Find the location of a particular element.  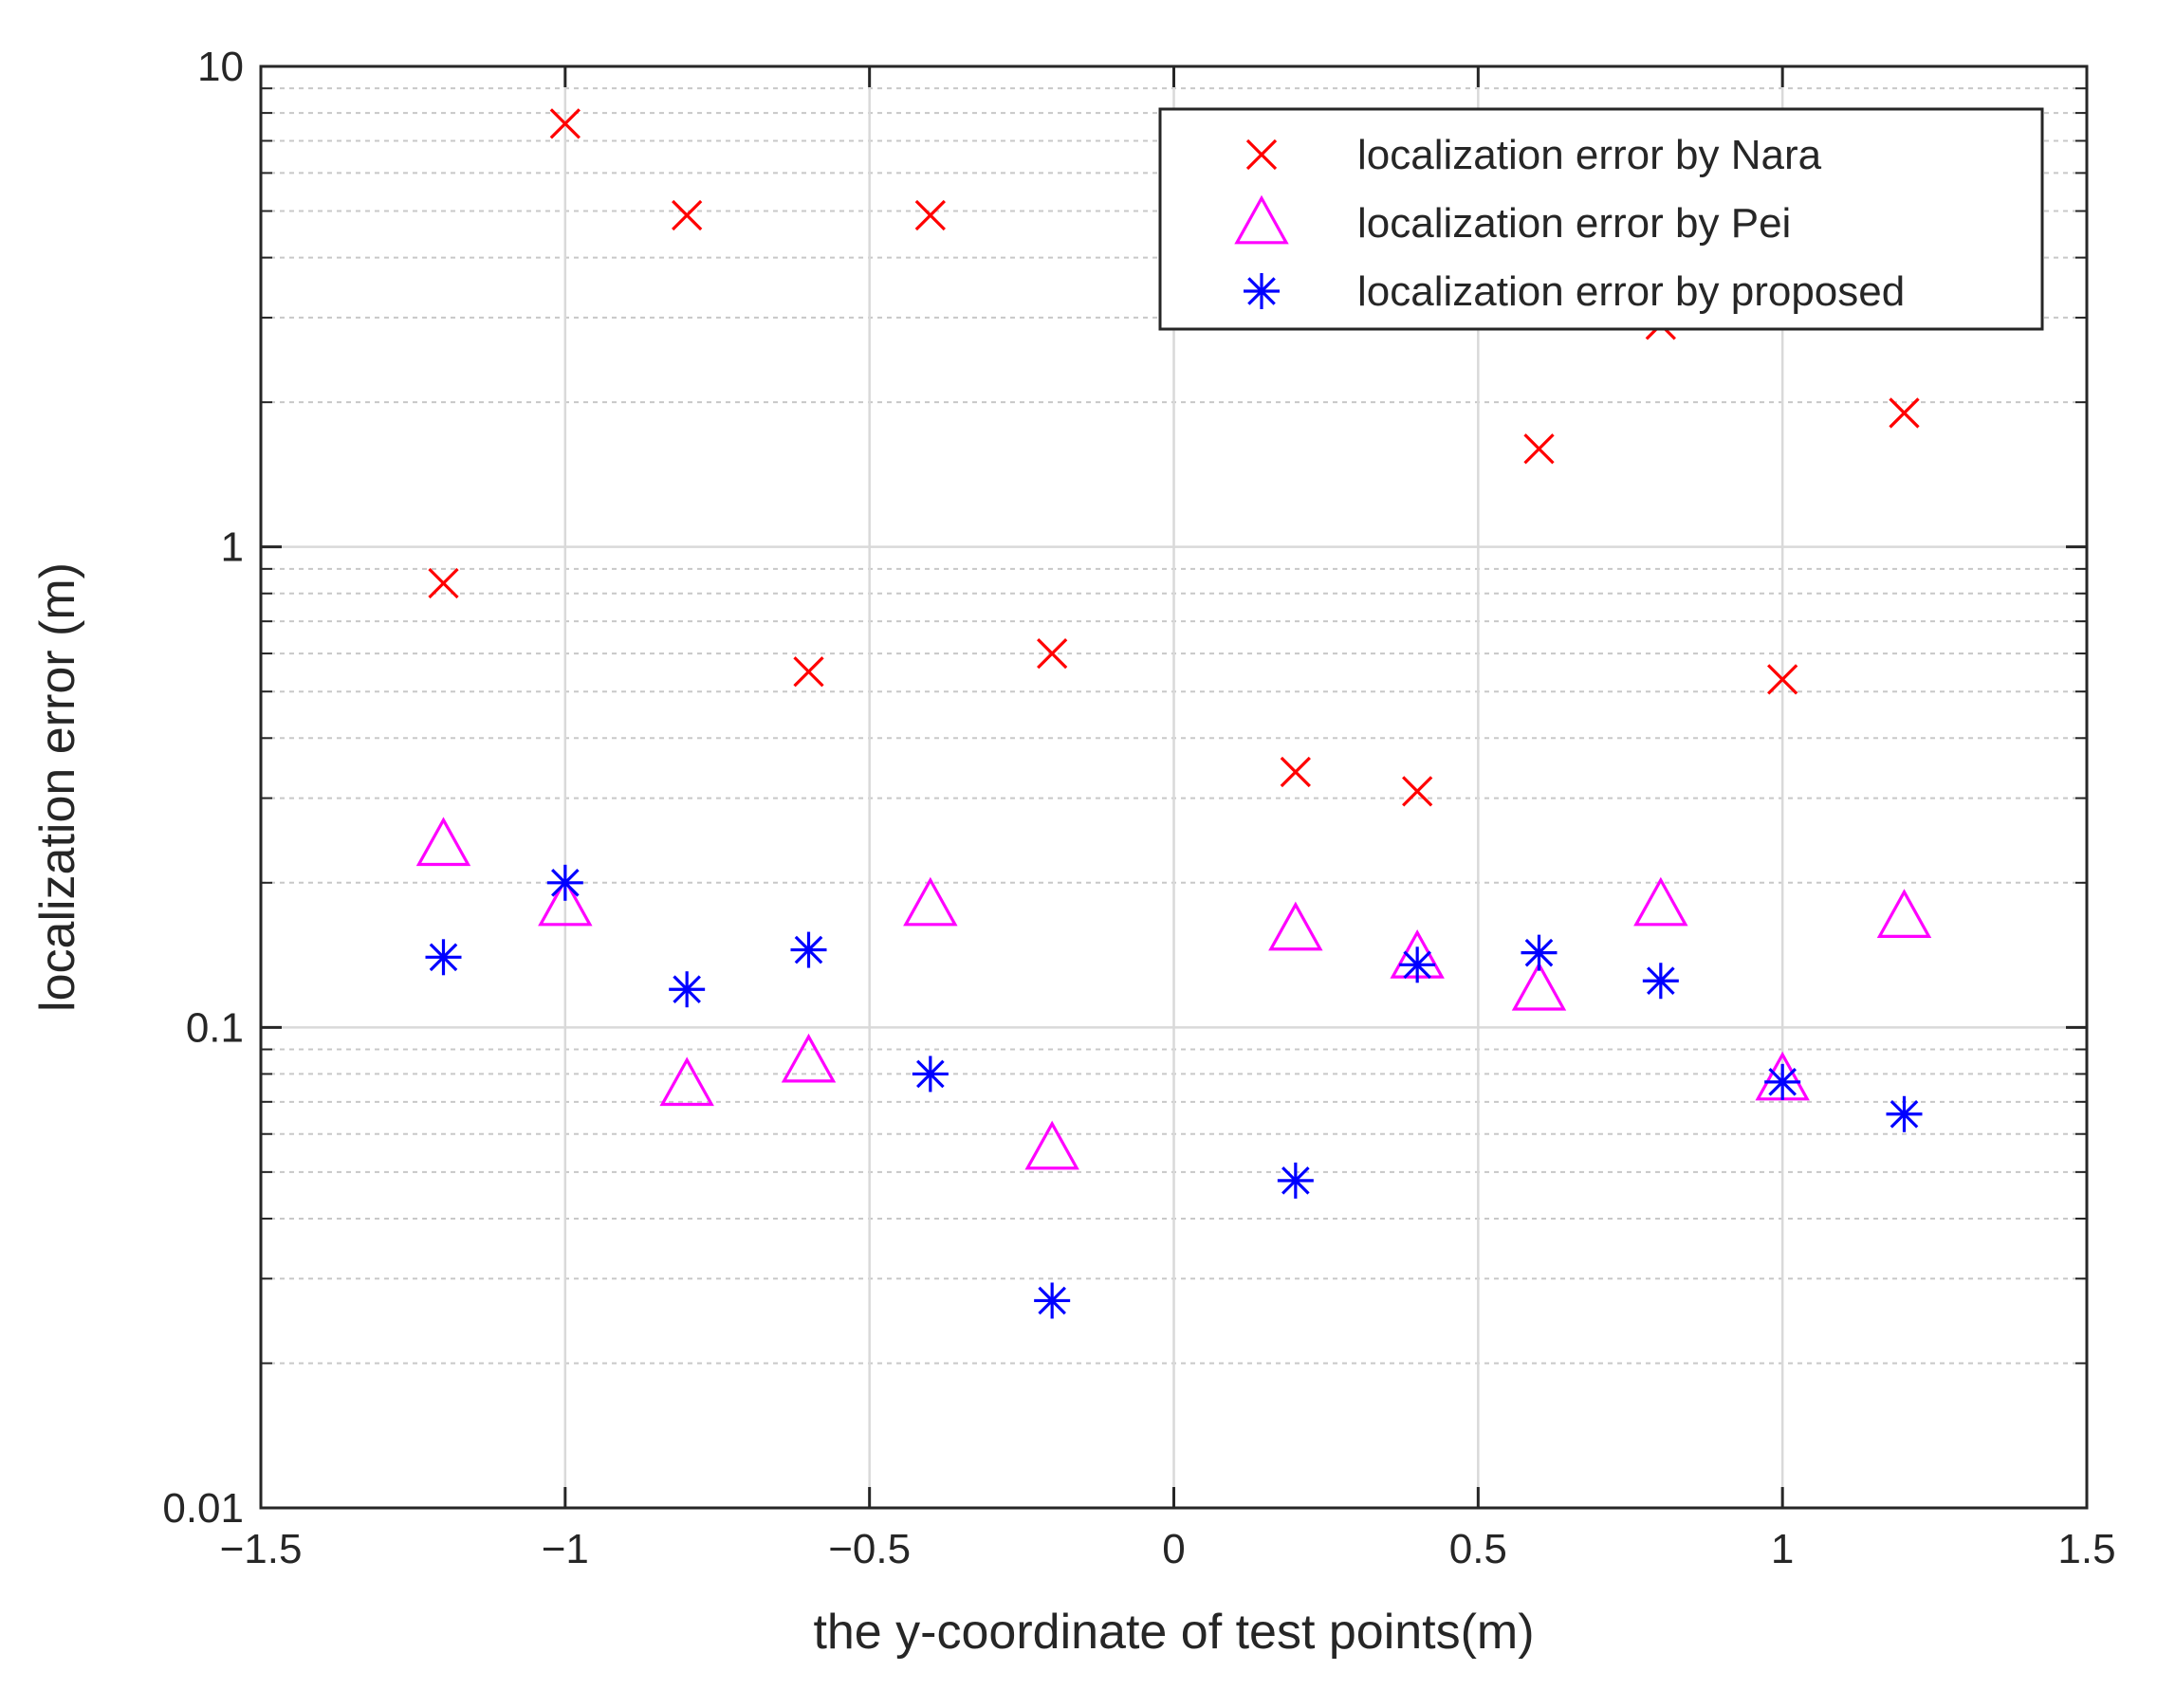

x-tick-label: 0.5 is located at coordinates (1478, 1549).